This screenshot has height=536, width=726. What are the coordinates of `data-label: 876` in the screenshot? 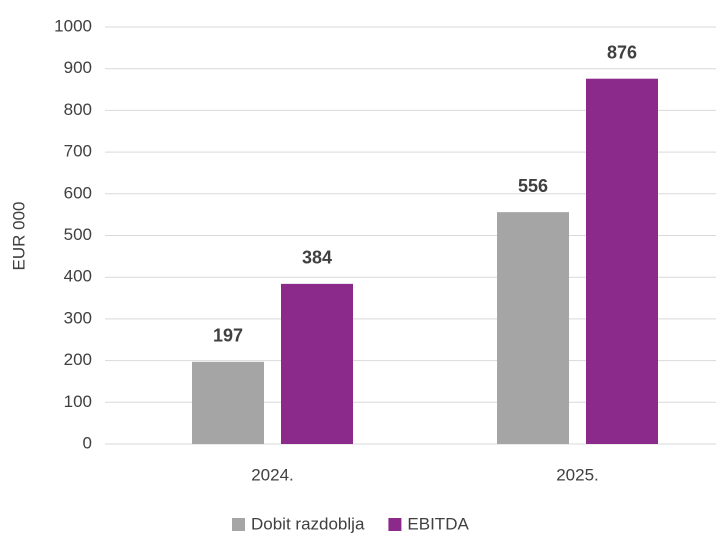 It's located at (622, 52).